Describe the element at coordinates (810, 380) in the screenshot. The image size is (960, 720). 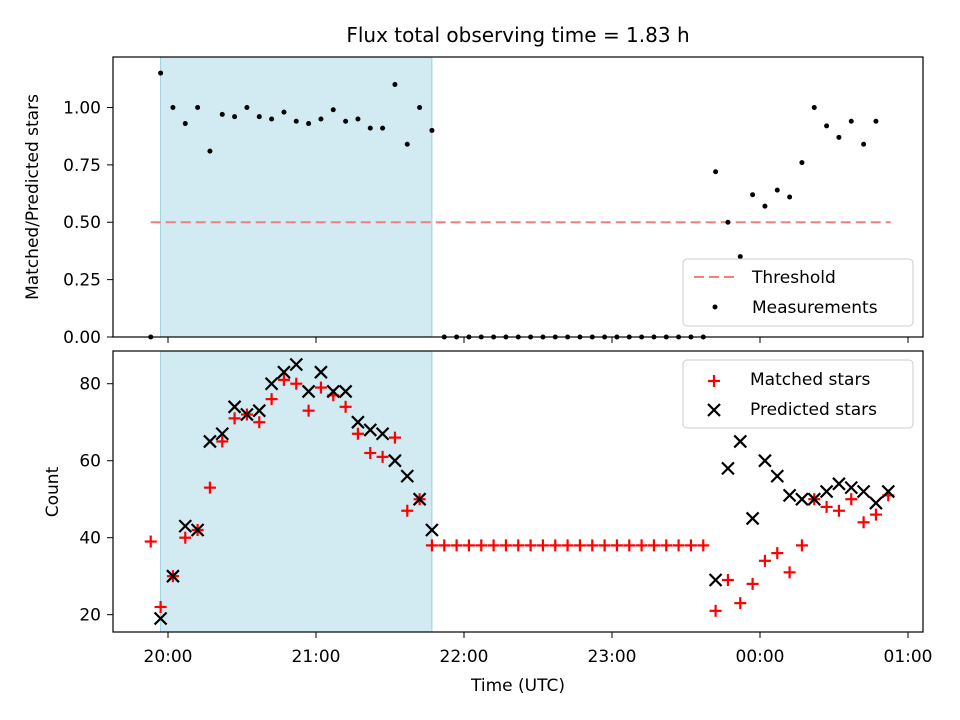
I see `matched-legend-label: Matched stars` at that location.